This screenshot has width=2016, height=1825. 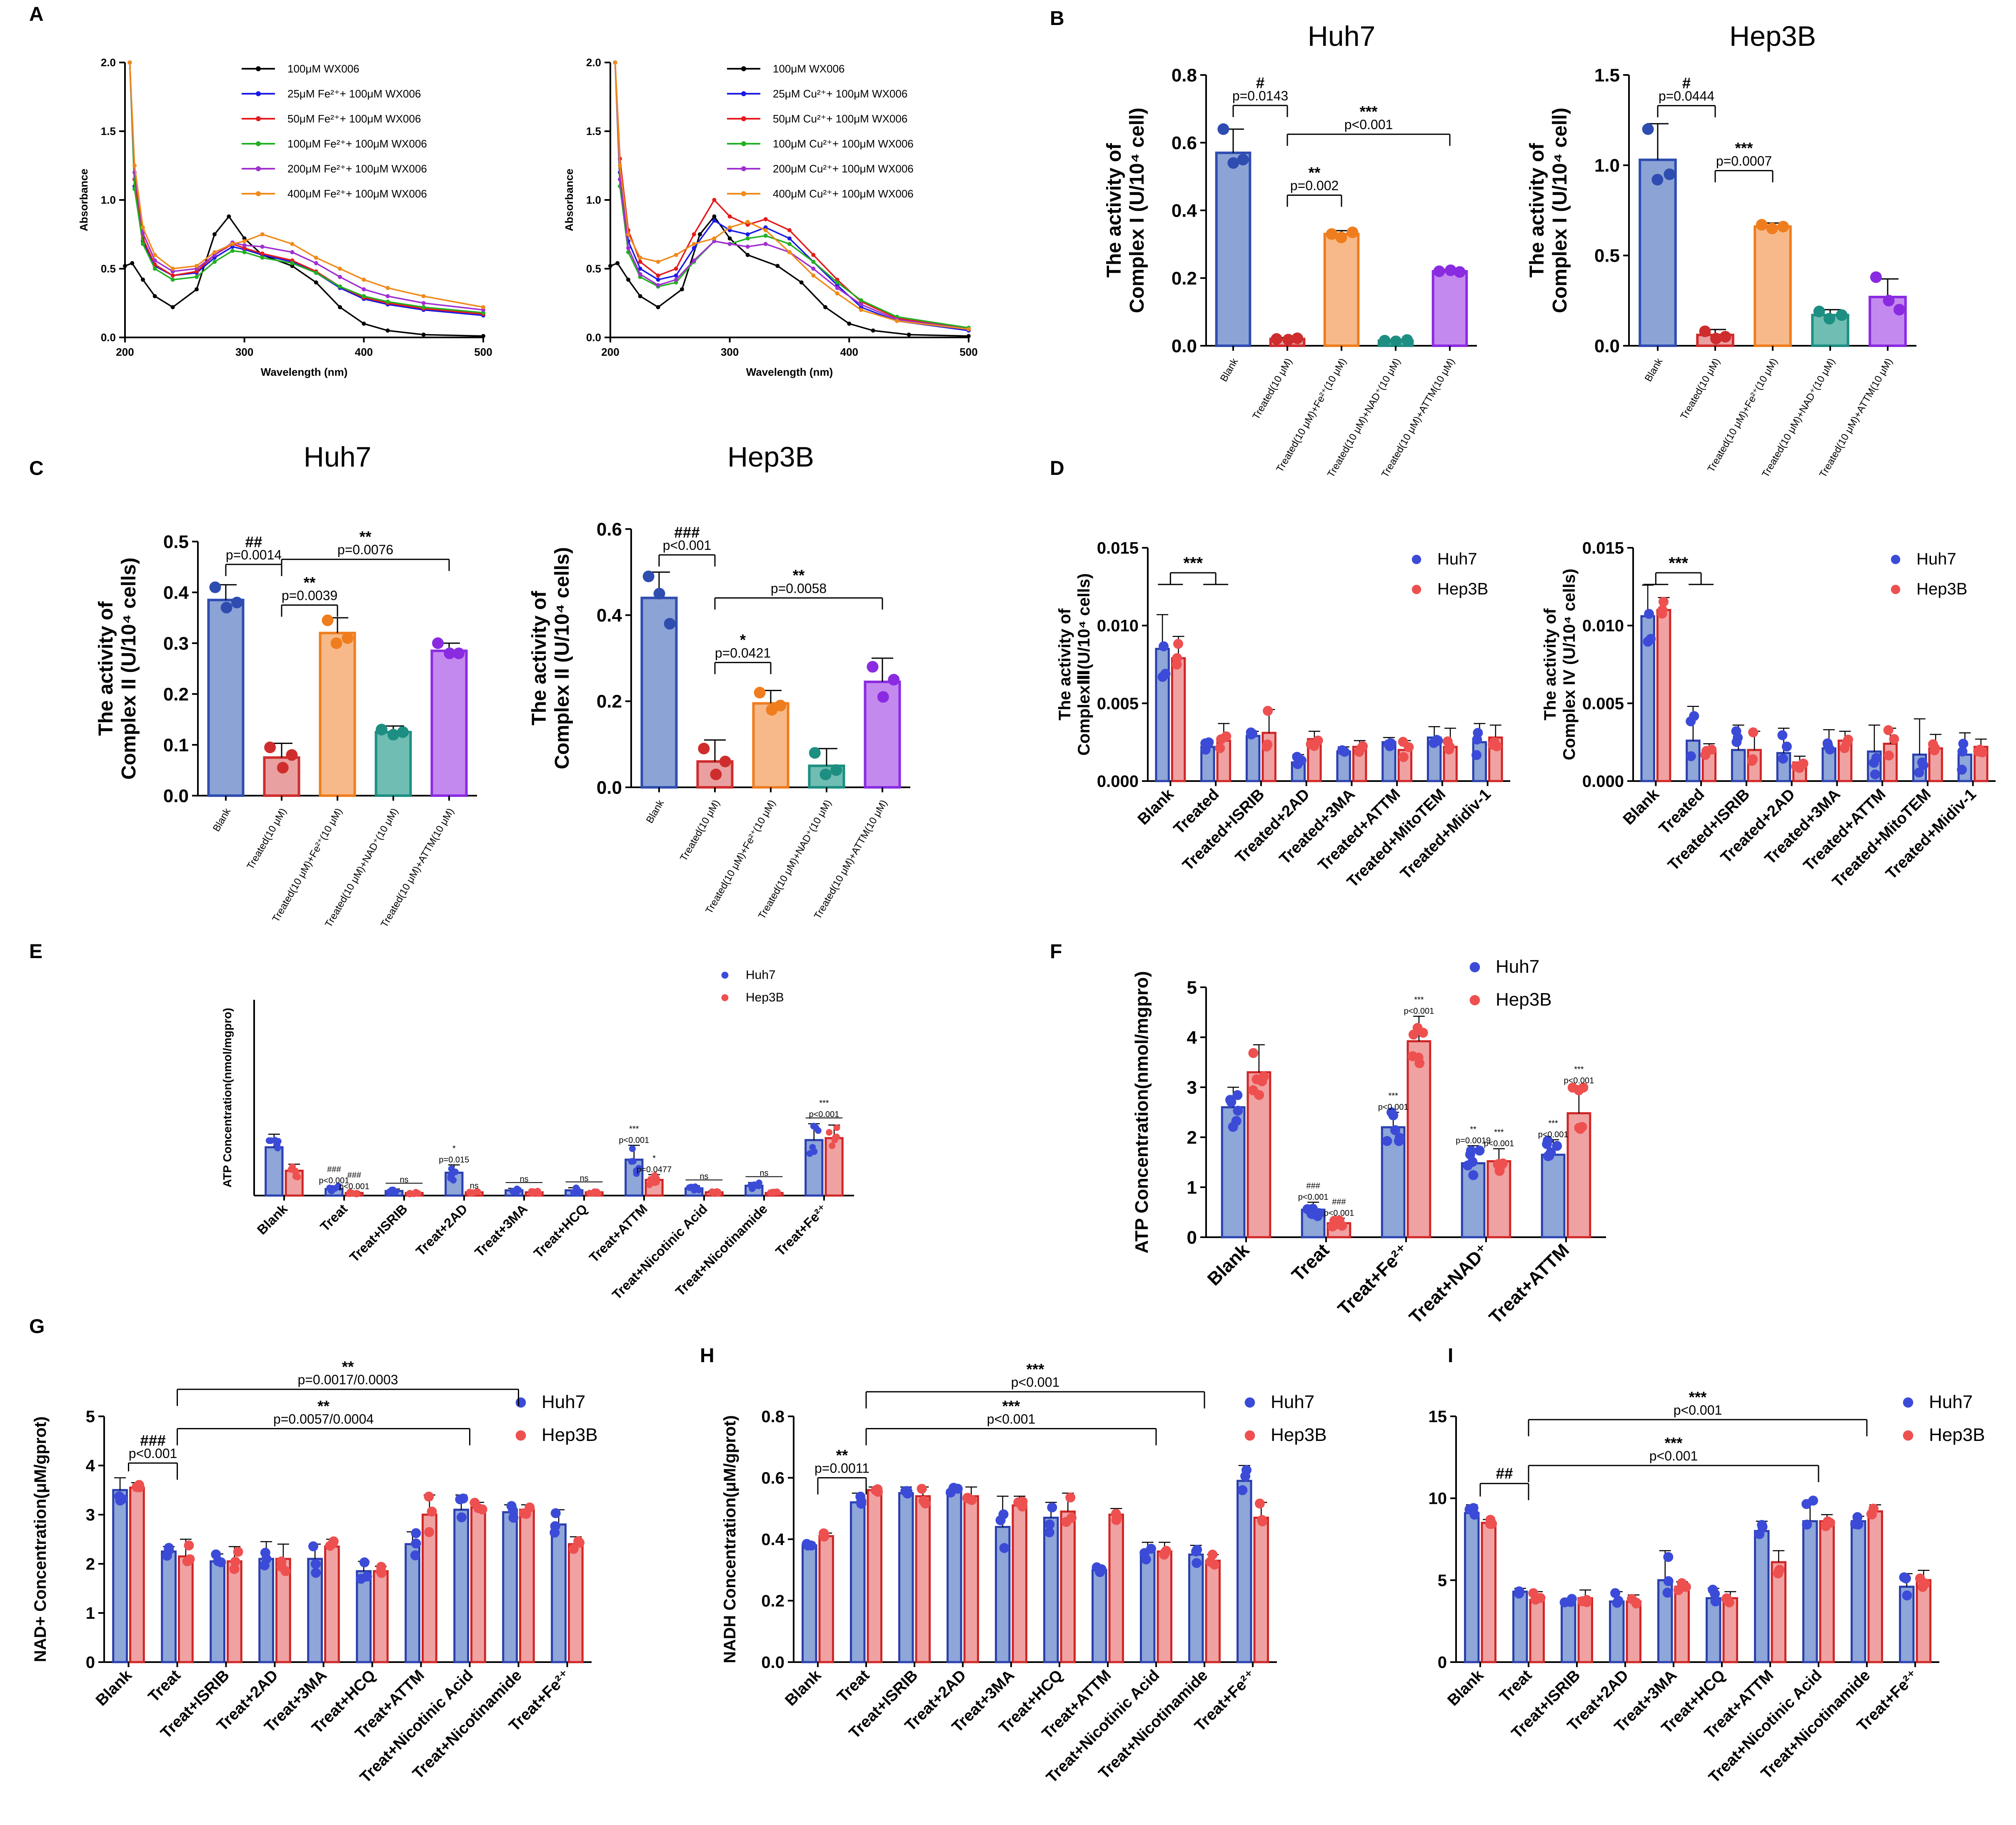 I want to click on chart-c1-y-axis-label: The activity of, so click(x=106, y=669).